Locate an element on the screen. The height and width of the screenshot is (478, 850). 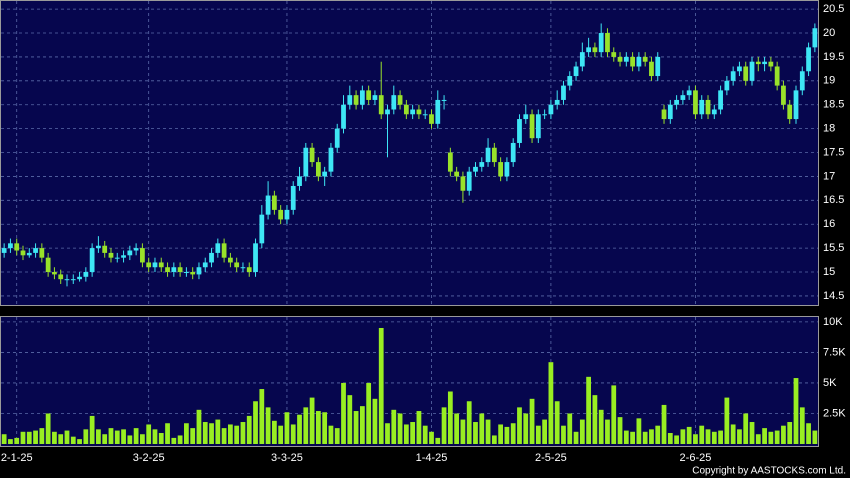
y-tick-label: 5K is located at coordinates (830, 383).